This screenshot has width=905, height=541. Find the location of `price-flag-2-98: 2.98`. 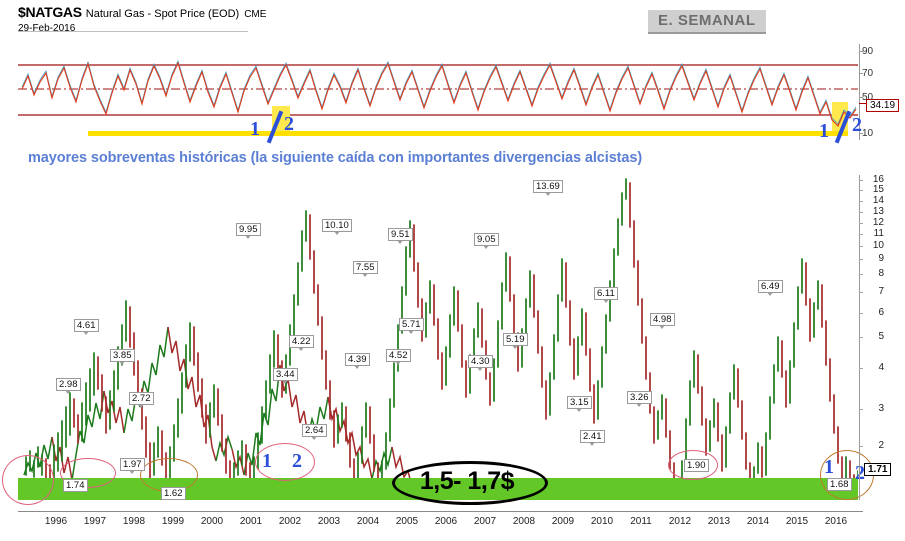

price-flag-2-98: 2.98 is located at coordinates (68, 386).